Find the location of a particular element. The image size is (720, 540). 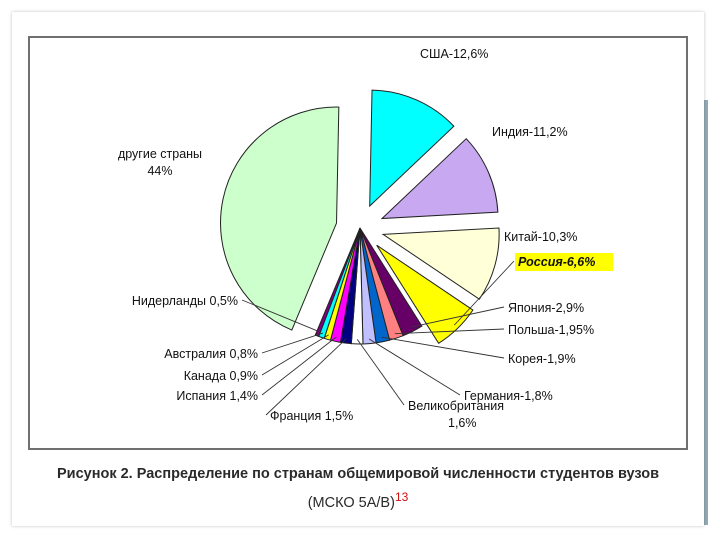

slice-label-япония-2-9: Япония-2,9% is located at coordinates (546, 308).